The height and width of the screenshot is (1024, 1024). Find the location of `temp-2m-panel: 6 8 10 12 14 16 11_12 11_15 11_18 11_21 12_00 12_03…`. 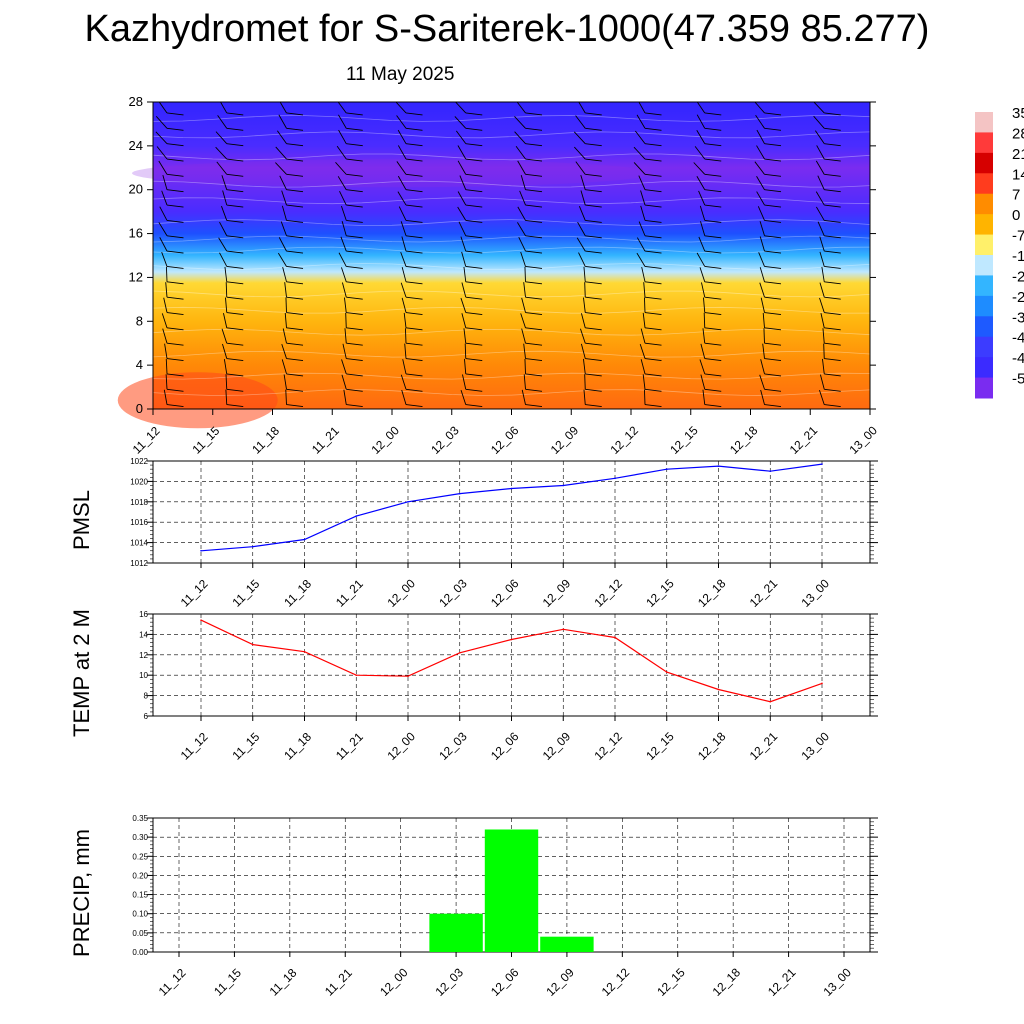

temp-2m-panel: 6 8 10 12 14 16 11_12 11_15 11_18 11_21 12_00 12_03… is located at coordinates (473, 686).